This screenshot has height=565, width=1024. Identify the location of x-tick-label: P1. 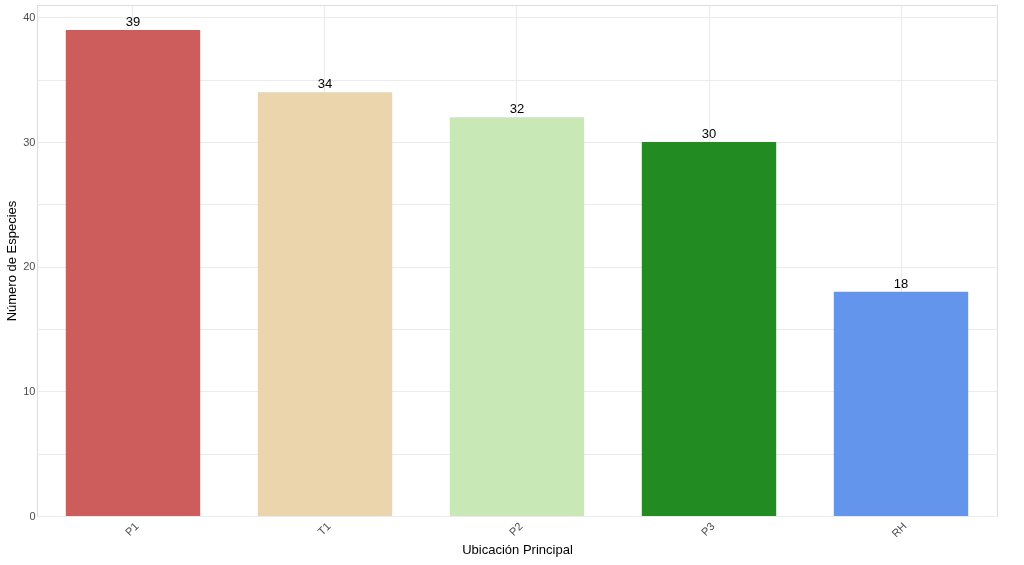
(131, 528).